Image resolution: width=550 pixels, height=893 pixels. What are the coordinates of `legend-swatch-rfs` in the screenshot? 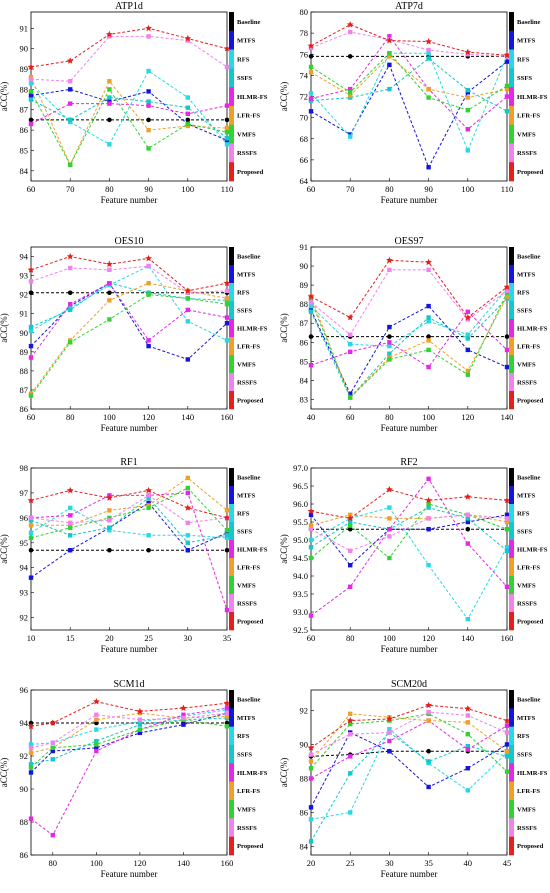 It's located at (511, 513).